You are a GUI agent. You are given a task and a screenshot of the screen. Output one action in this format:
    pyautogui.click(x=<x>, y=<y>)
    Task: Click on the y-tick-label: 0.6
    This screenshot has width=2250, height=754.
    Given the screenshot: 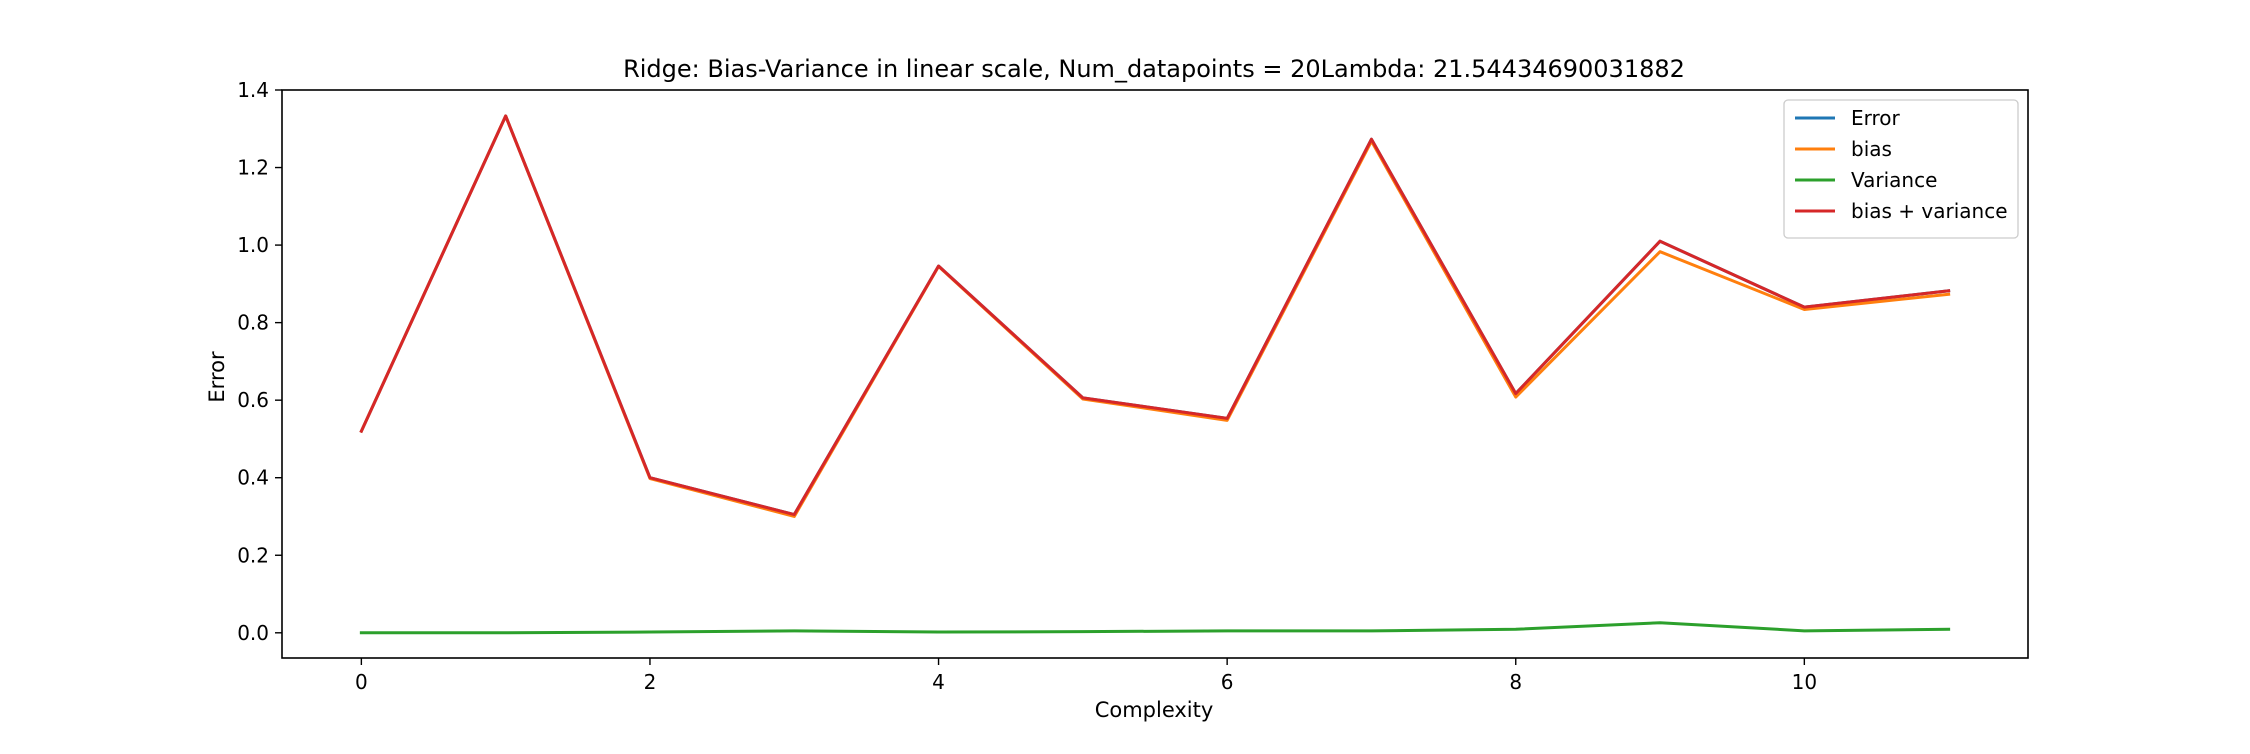 What is the action you would take?
    pyautogui.click(x=253, y=400)
    